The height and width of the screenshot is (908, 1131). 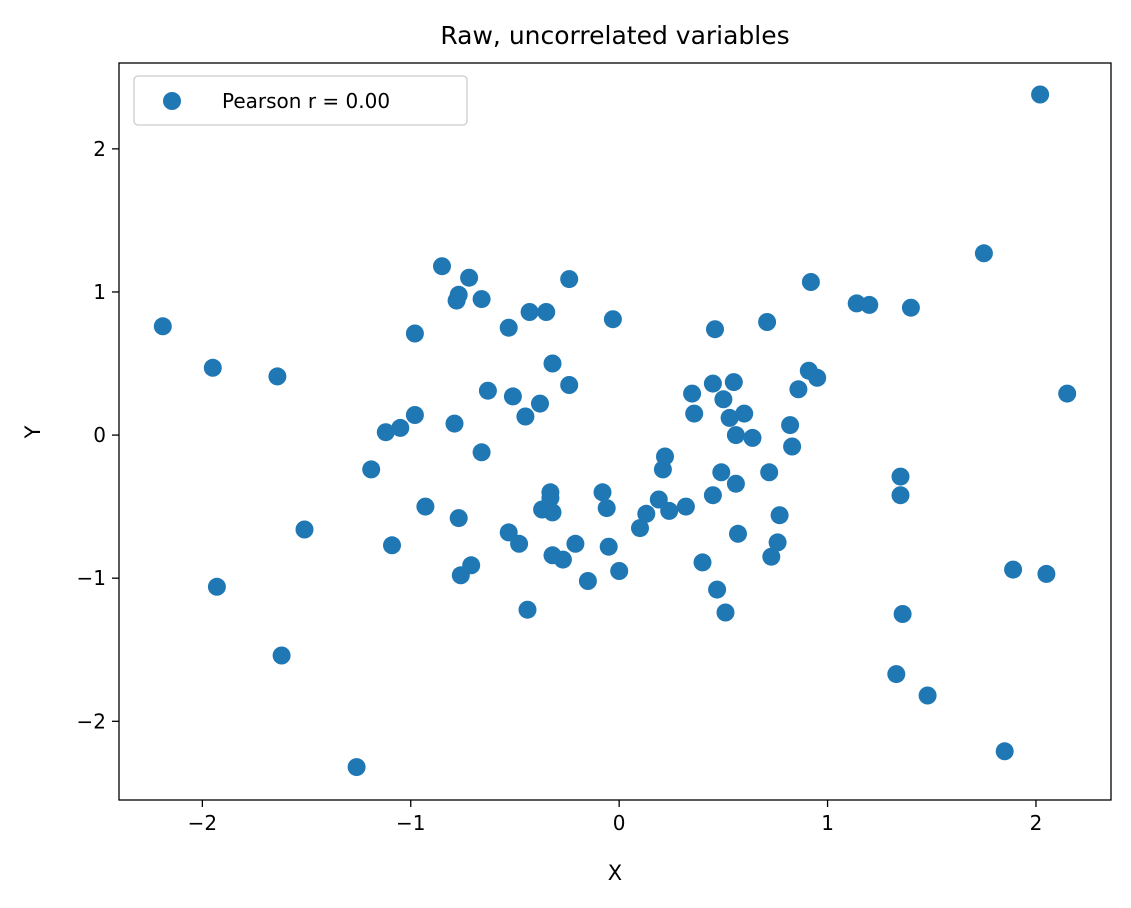 I want to click on x-tick-label: 0, so click(x=619, y=823).